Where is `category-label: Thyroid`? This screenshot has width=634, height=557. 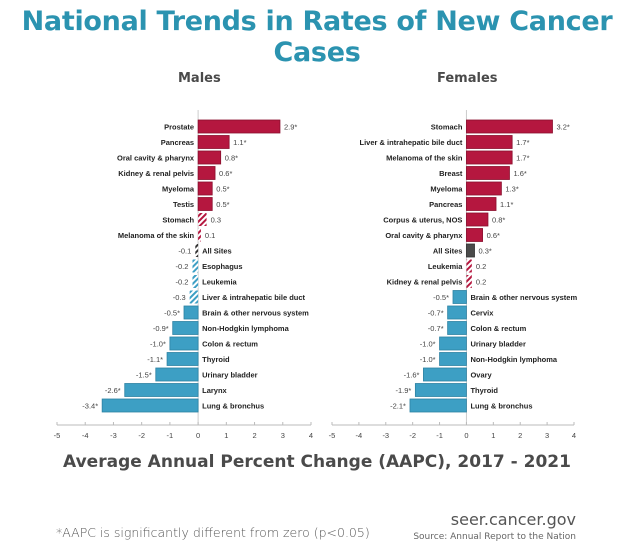 category-label: Thyroid is located at coordinates (216, 359).